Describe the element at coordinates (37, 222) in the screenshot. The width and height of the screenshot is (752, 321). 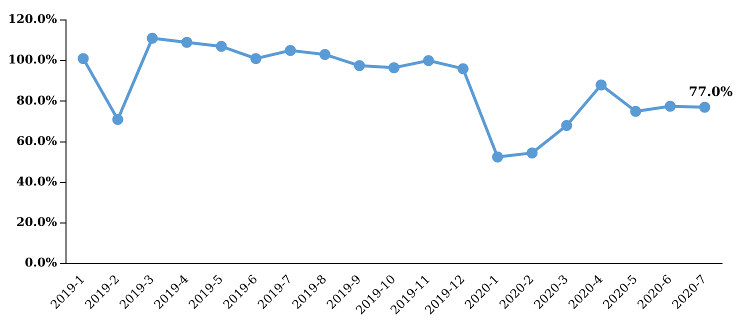
I see `y-tick-label: 20.0%` at that location.